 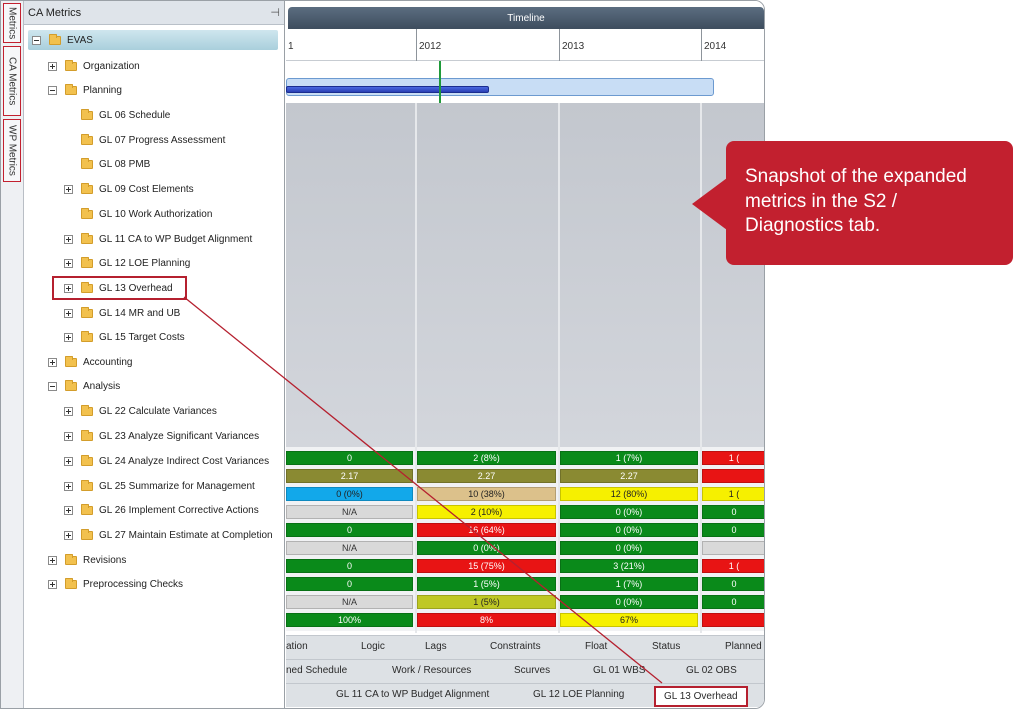 I want to click on metric-cell: 67%, so click(x=629, y=620).